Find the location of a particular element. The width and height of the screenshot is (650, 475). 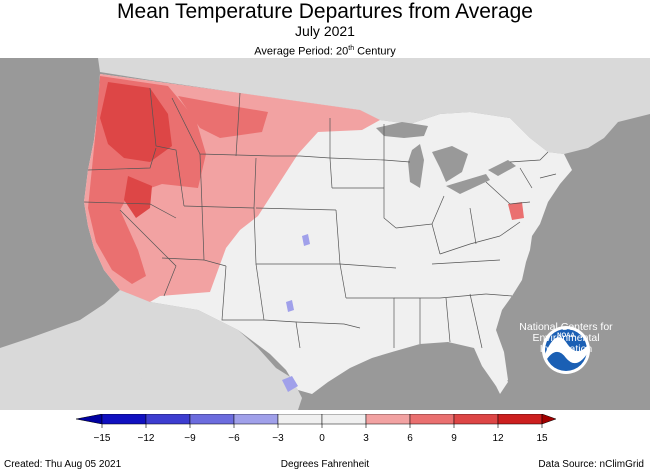

hottest-core is located at coordinates (136, 122).